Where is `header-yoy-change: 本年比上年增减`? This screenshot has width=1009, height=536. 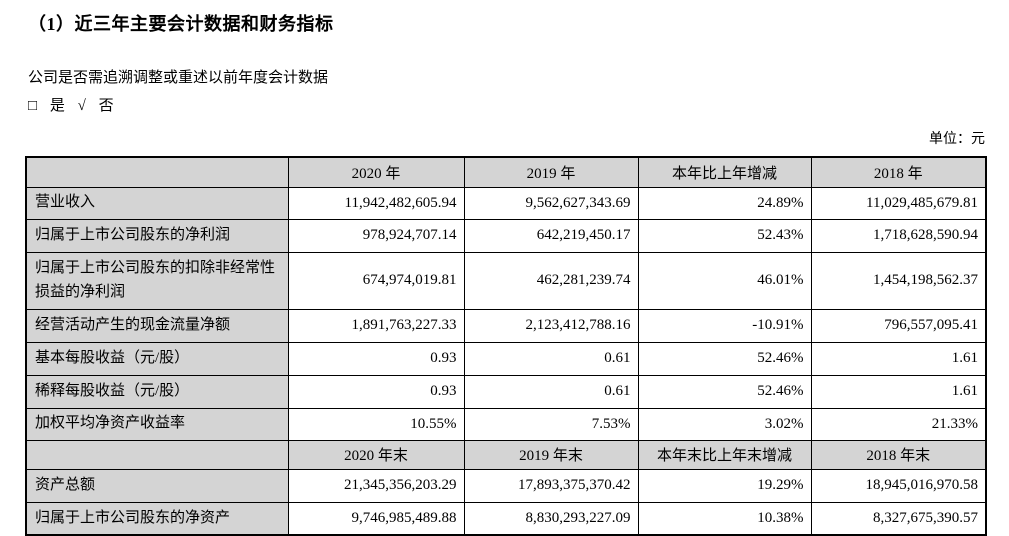
header-yoy-change: 本年比上年增减 is located at coordinates (724, 172).